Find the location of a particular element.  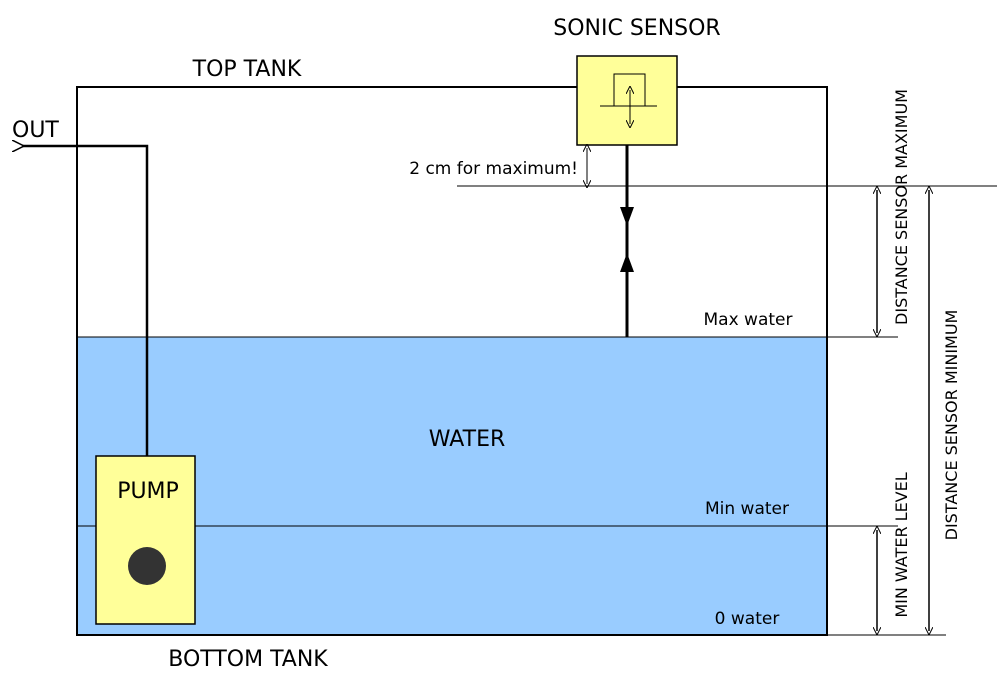

sonic-sensor-box is located at coordinates (627, 100).